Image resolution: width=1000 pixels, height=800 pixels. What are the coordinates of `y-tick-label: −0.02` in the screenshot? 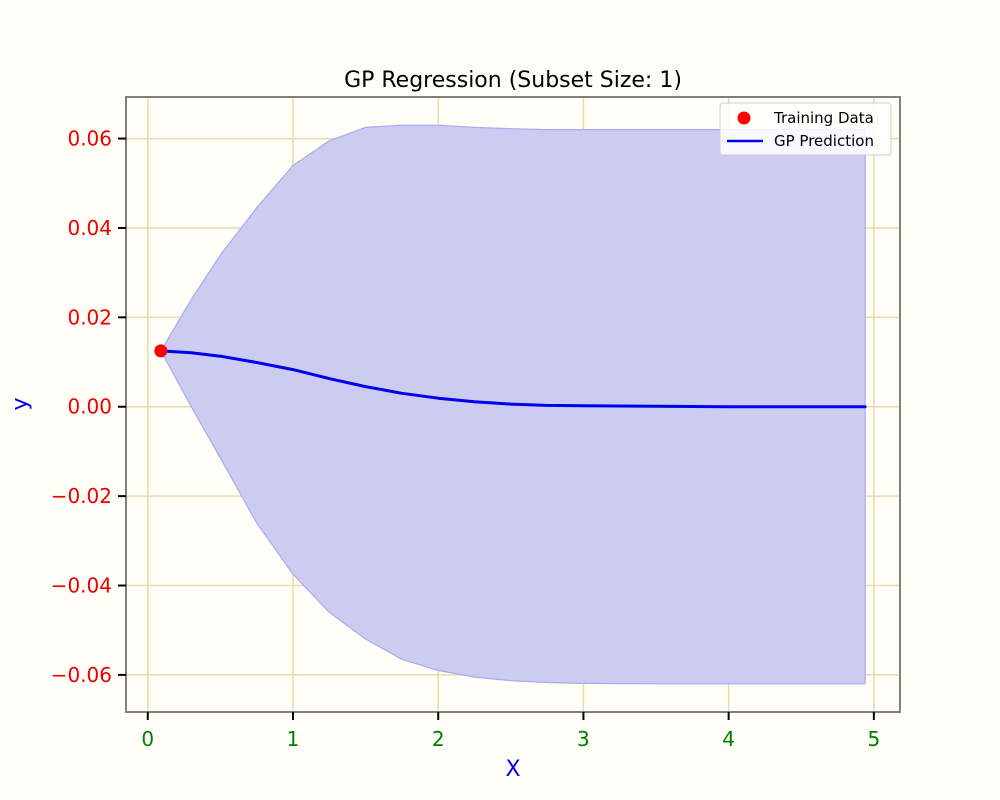 It's located at (81, 496).